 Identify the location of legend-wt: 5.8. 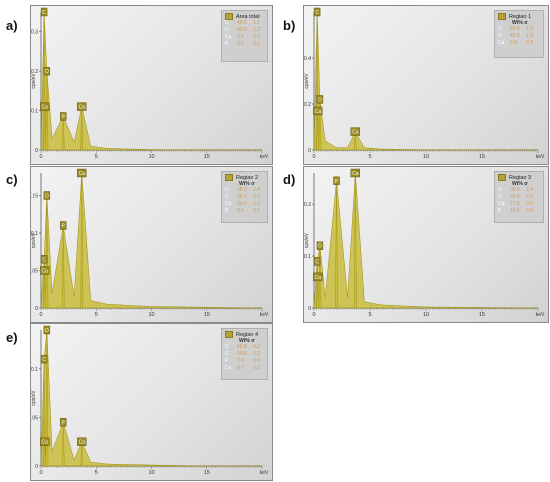
(513, 43).